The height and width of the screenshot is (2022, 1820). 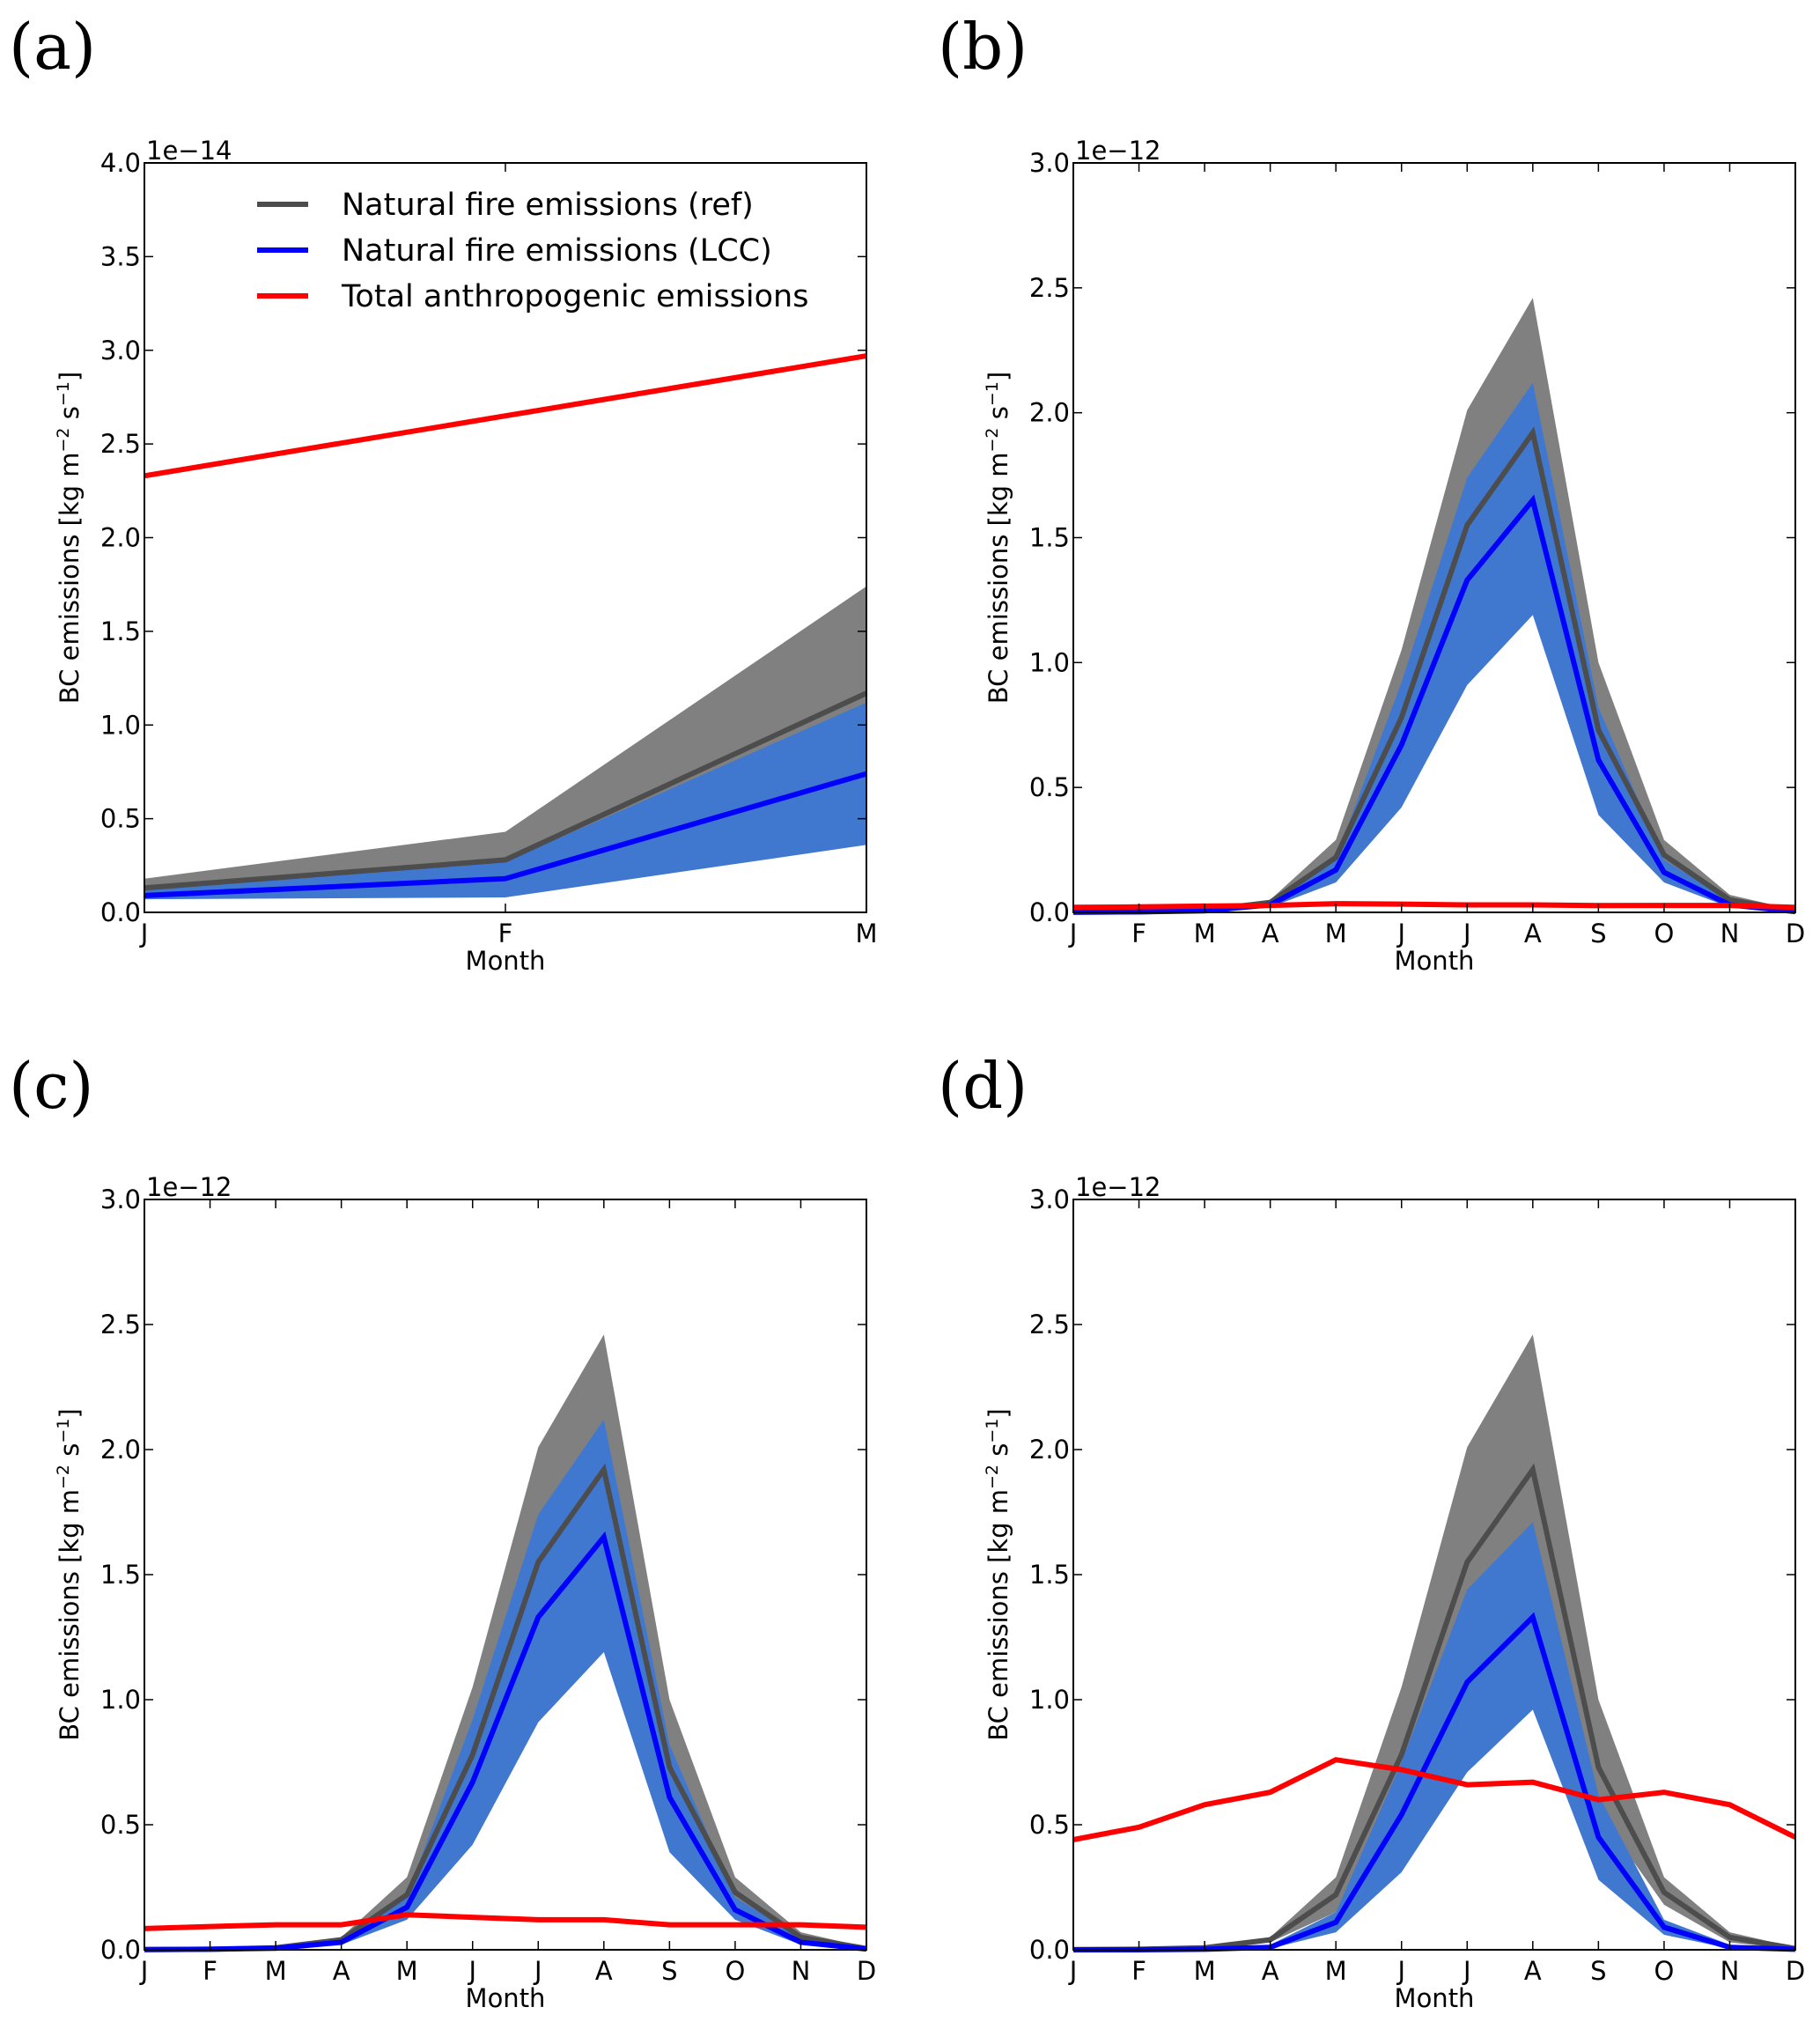 I want to click on legend-label: Total anthropogenic emissions, so click(x=574, y=296).